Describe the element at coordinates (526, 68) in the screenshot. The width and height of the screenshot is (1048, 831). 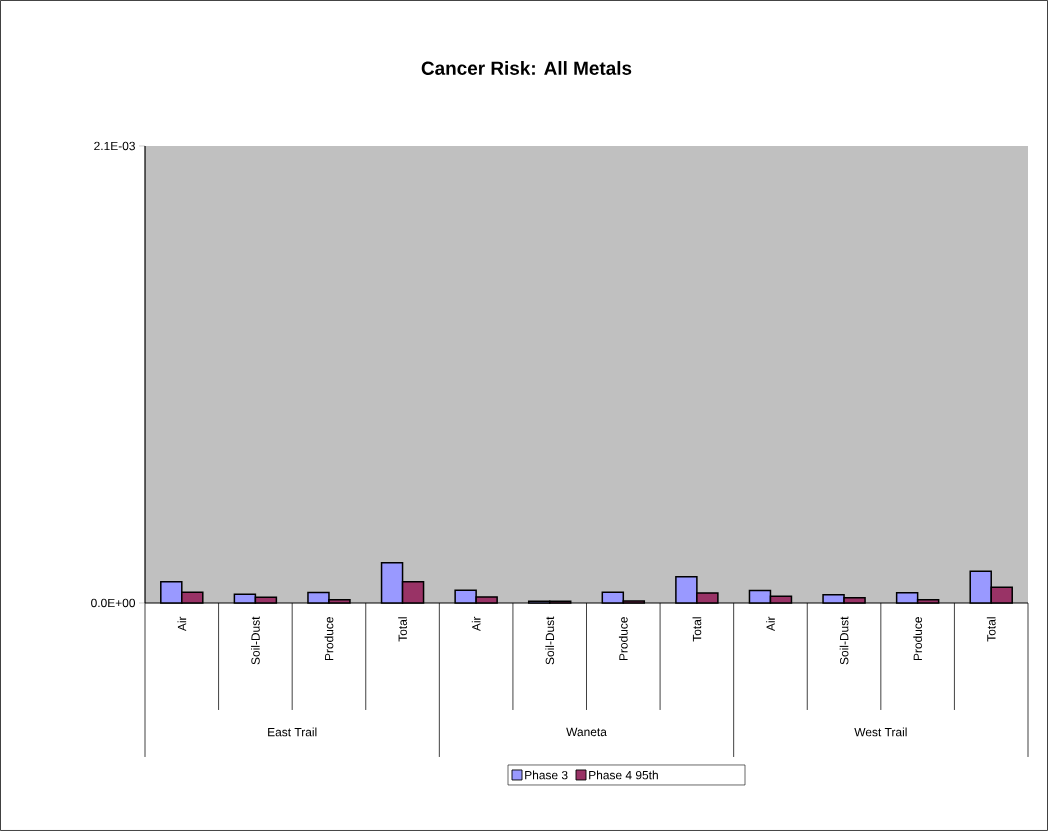
I see `chart-title: Cancer Risk: All Metals` at that location.